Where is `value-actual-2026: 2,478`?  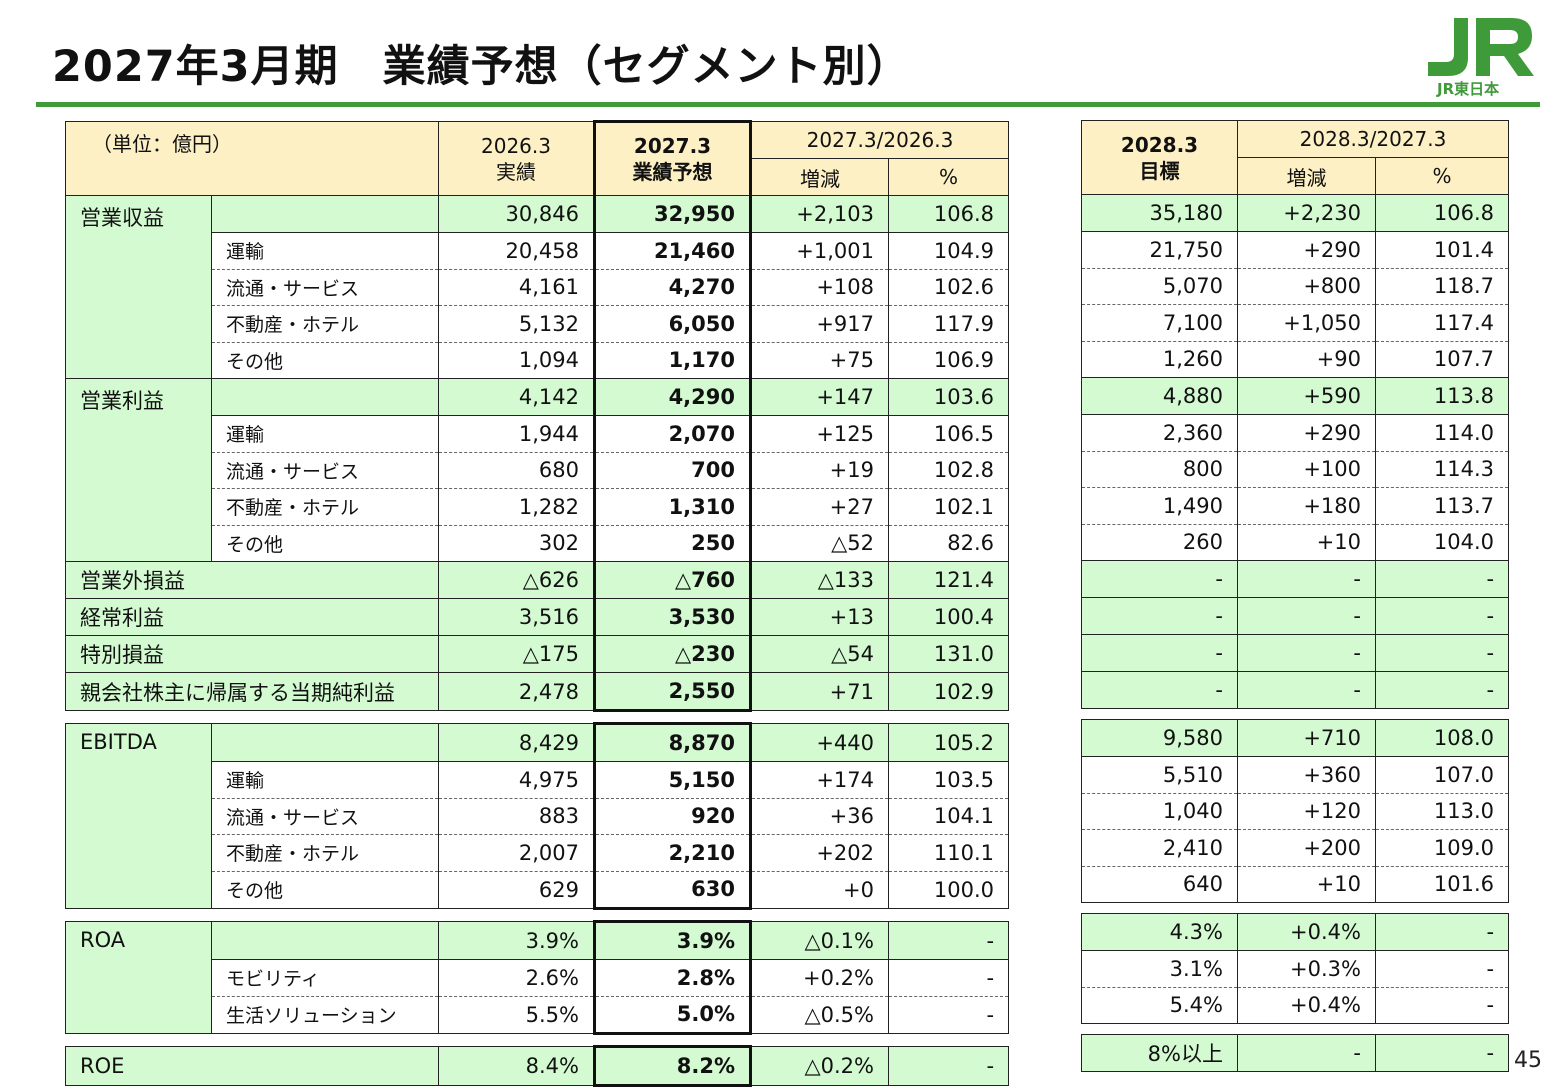 value-actual-2026: 2,478 is located at coordinates (516, 691).